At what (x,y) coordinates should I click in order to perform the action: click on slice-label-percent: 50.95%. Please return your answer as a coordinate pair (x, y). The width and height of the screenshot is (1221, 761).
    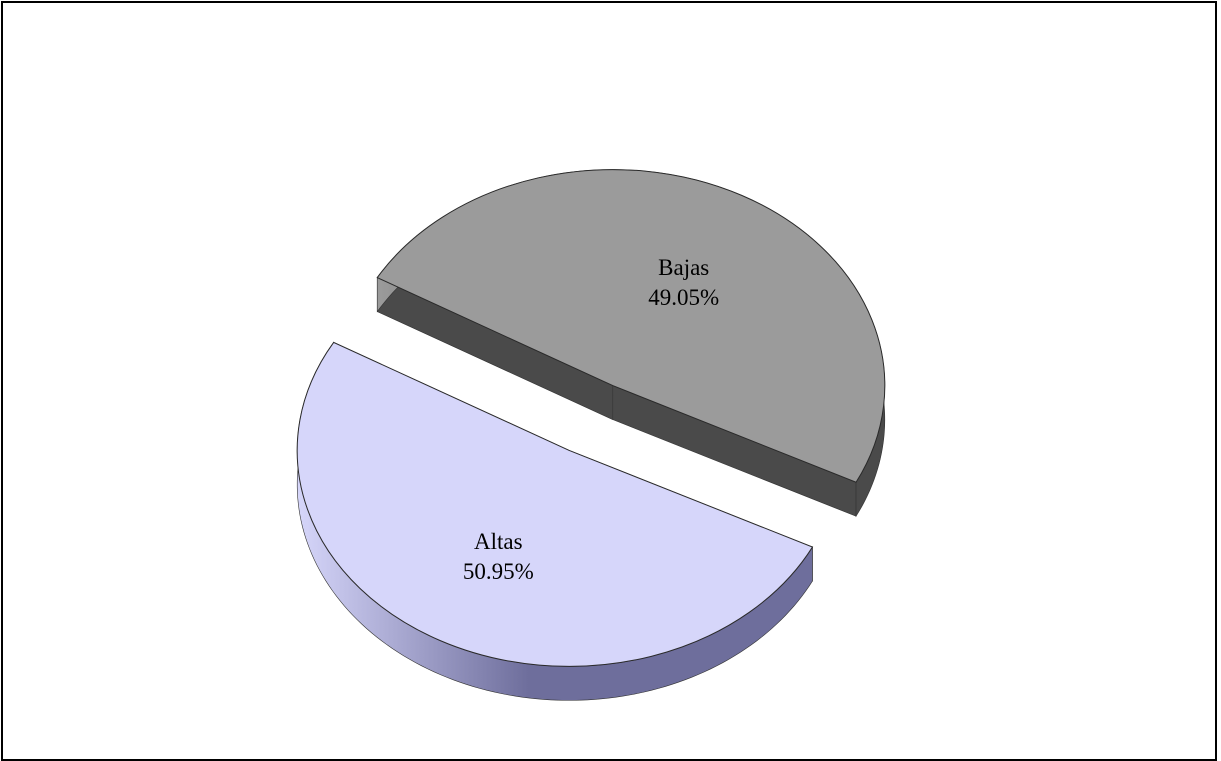
    Looking at the image, I should click on (498, 571).